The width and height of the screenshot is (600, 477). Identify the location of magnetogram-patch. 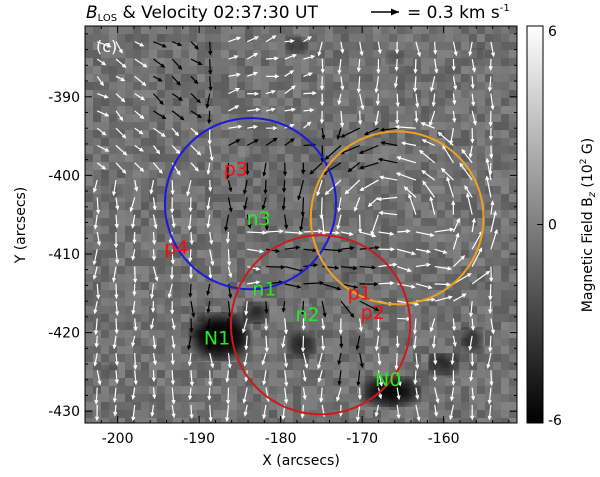
(476, 53).